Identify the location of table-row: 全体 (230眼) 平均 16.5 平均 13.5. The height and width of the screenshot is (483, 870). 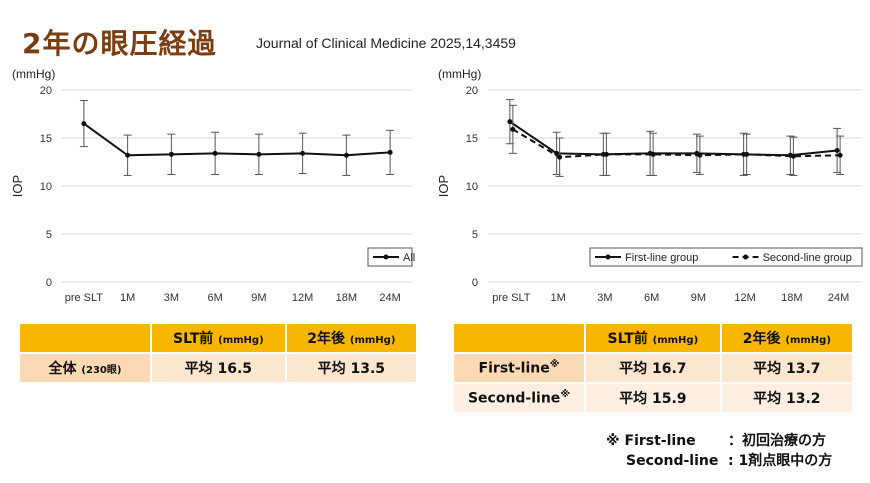
(218, 368).